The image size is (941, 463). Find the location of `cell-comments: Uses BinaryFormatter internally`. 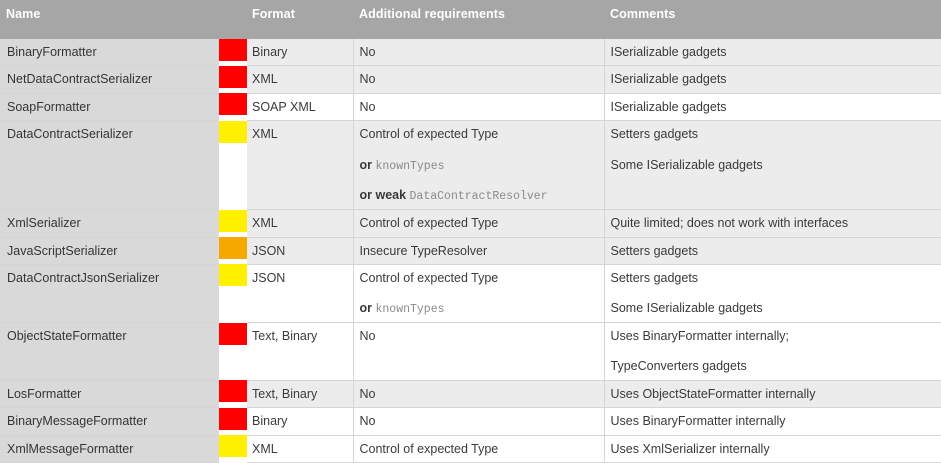

cell-comments: Uses BinaryFormatter internally is located at coordinates (772, 421).